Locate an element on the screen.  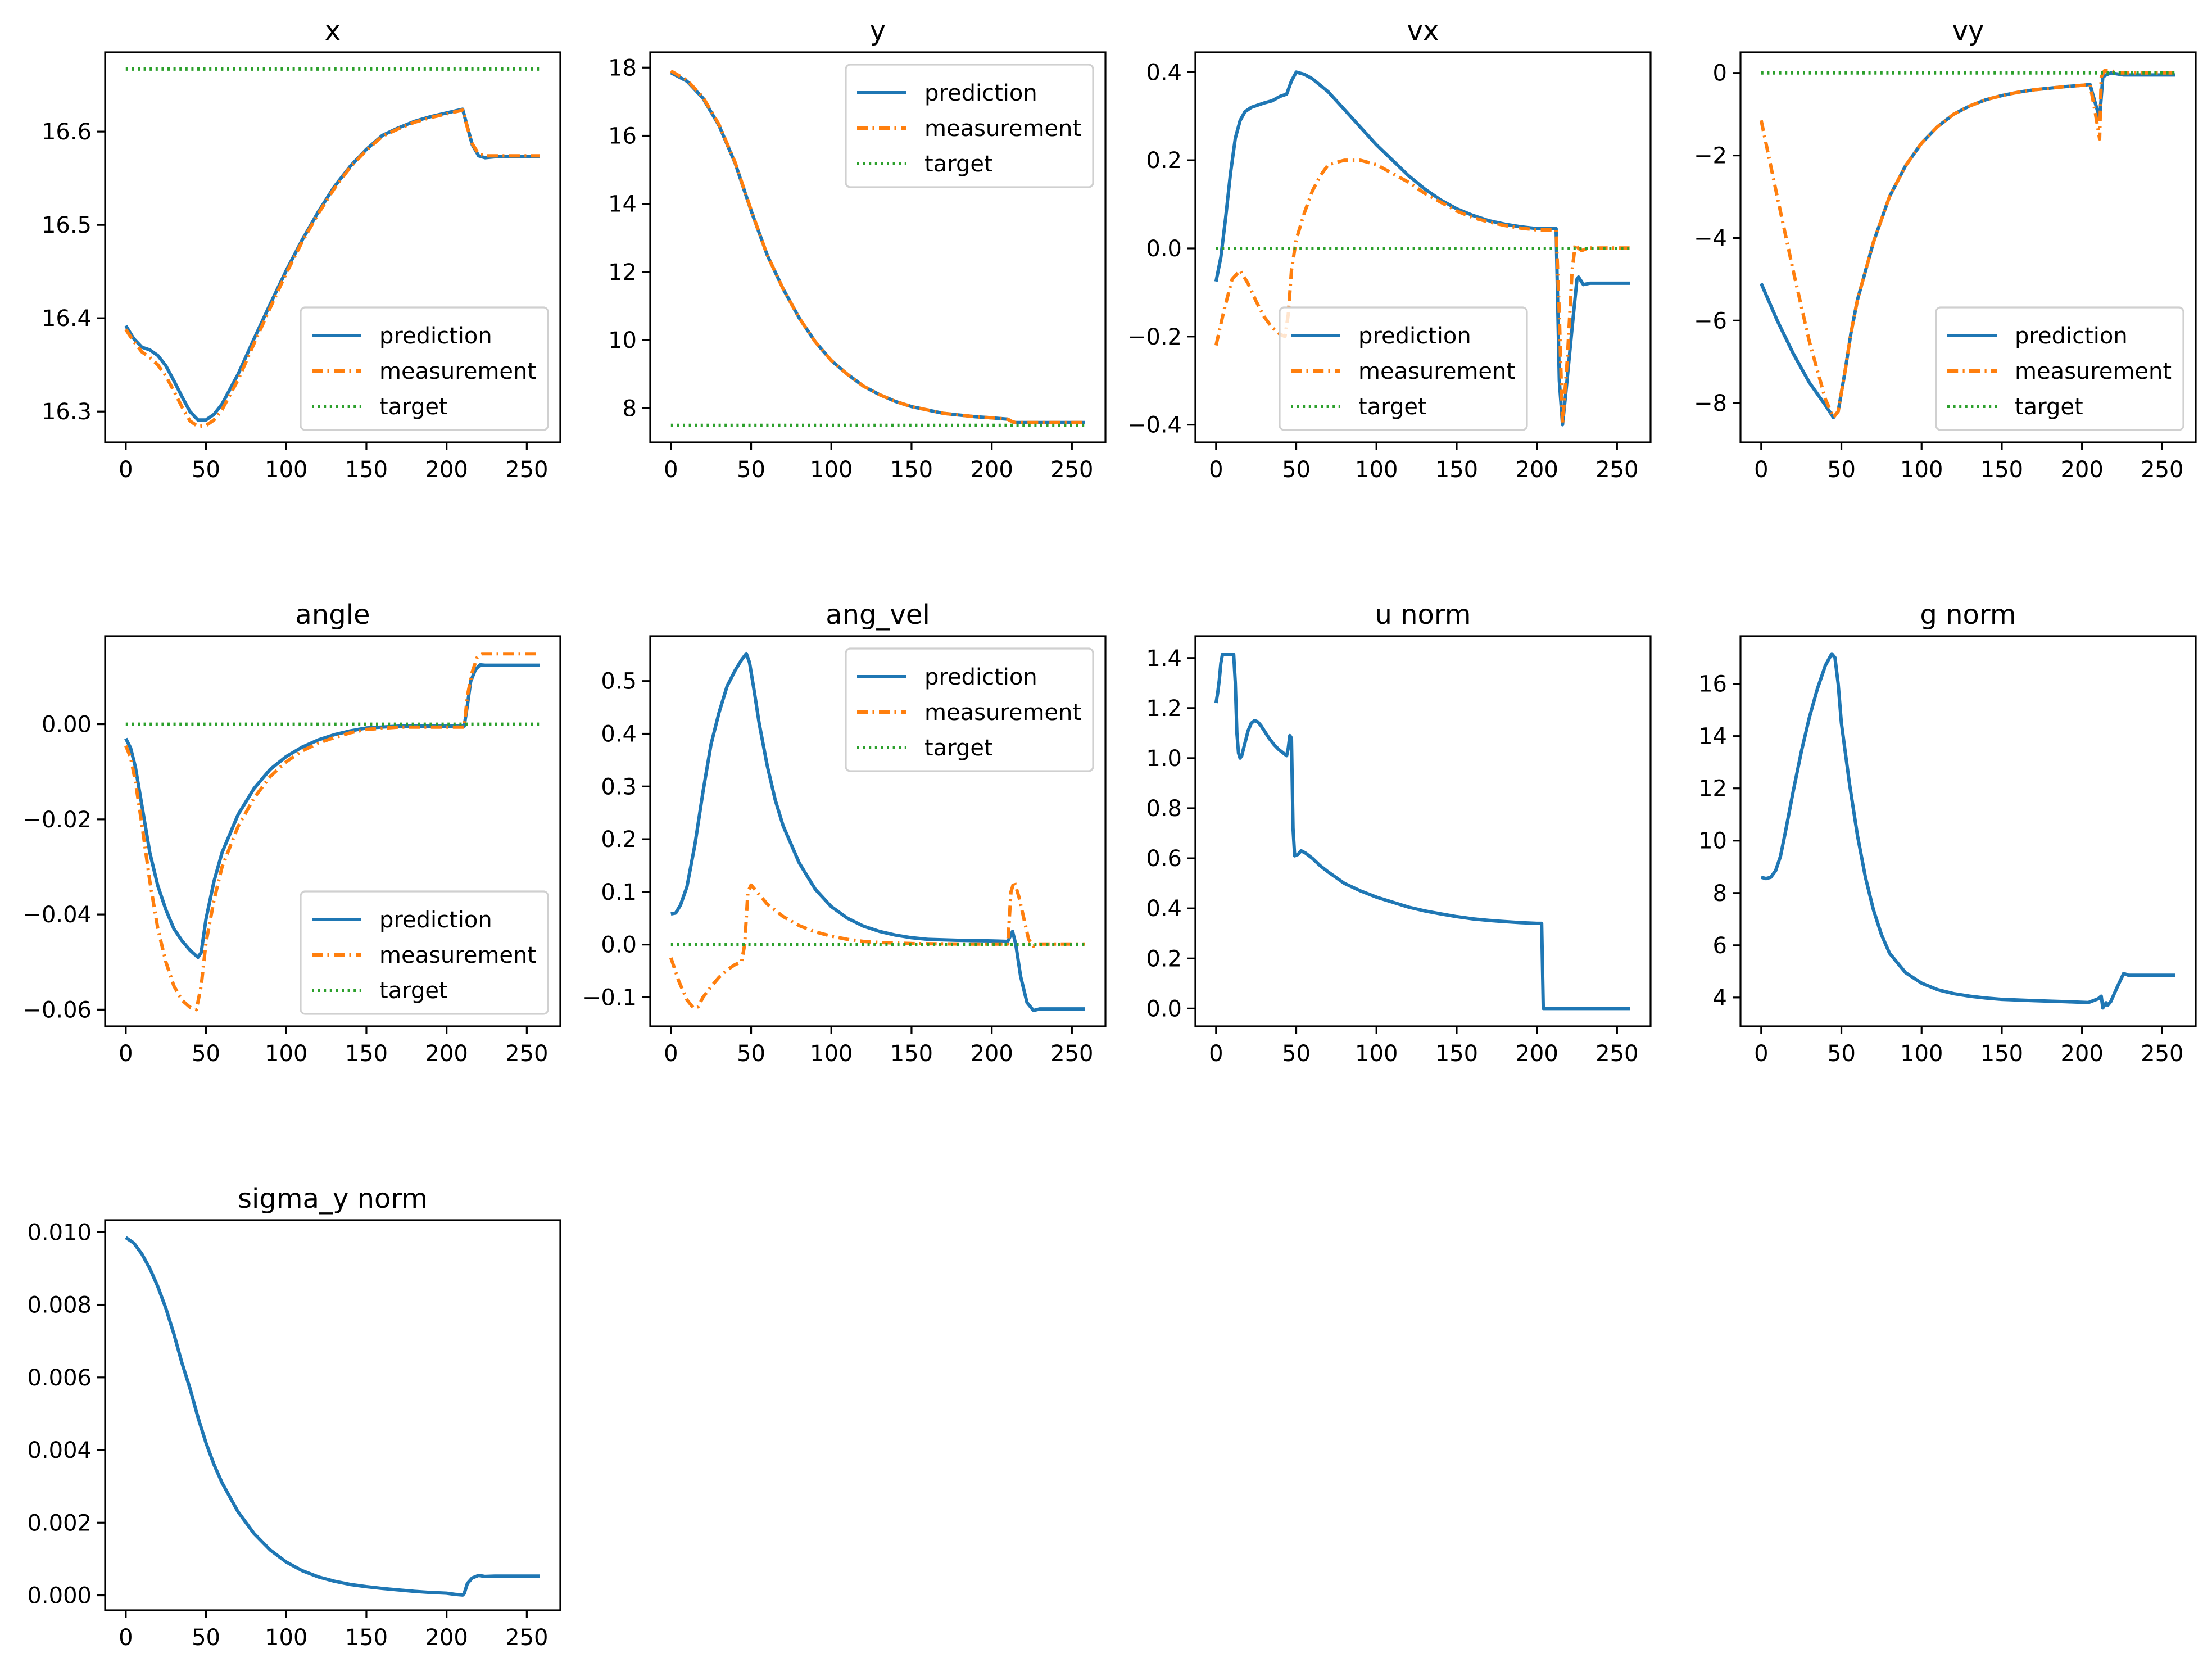
y-tick-label: 4 is located at coordinates (1720, 998).